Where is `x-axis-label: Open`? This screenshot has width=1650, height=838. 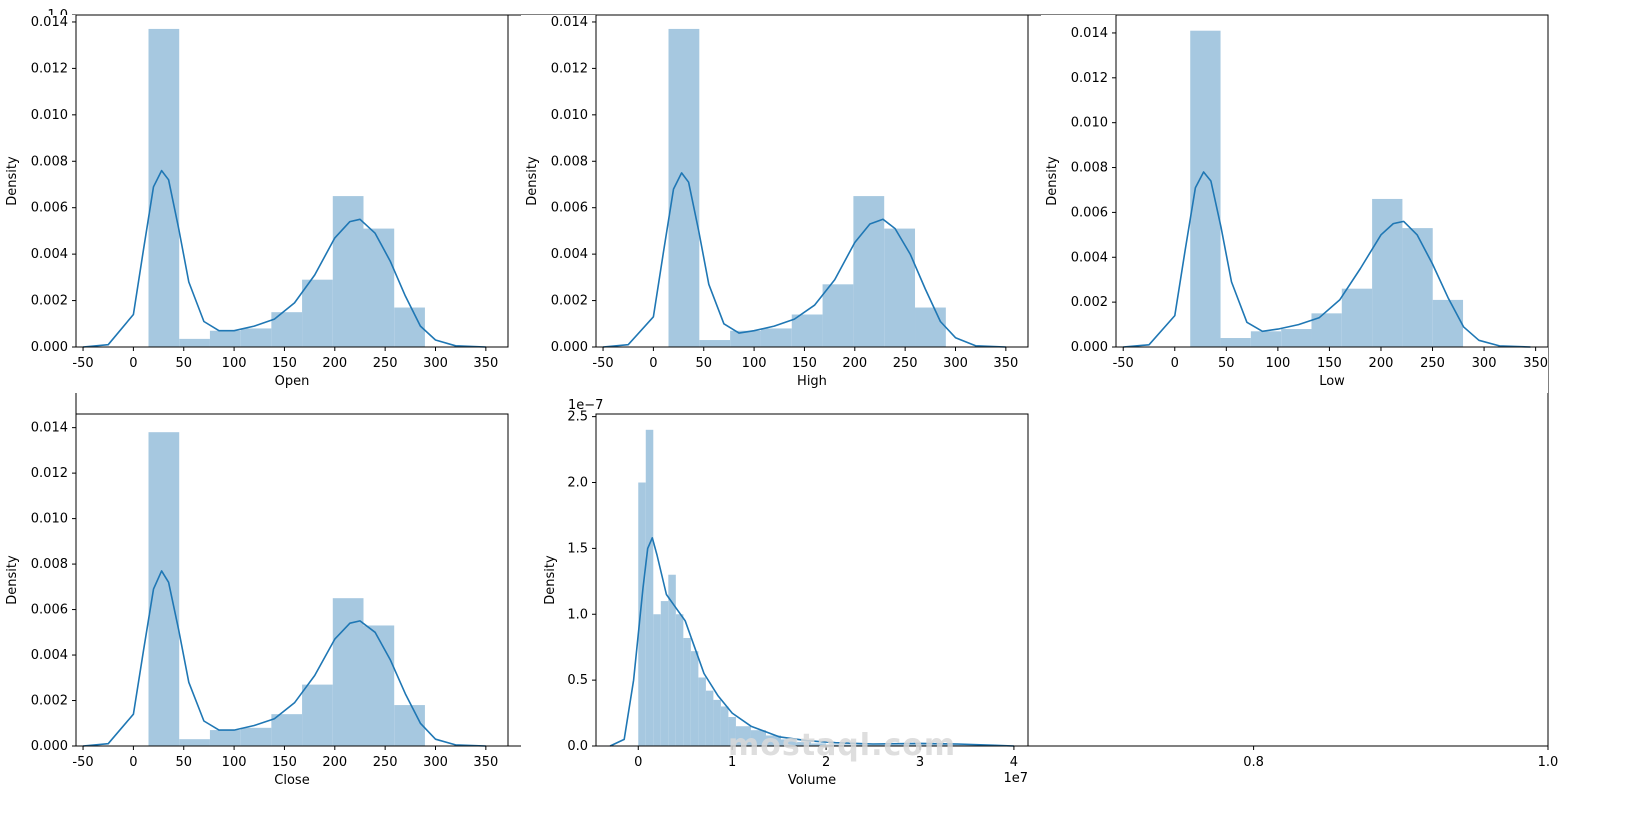
x-axis-label: Open is located at coordinates (292, 381).